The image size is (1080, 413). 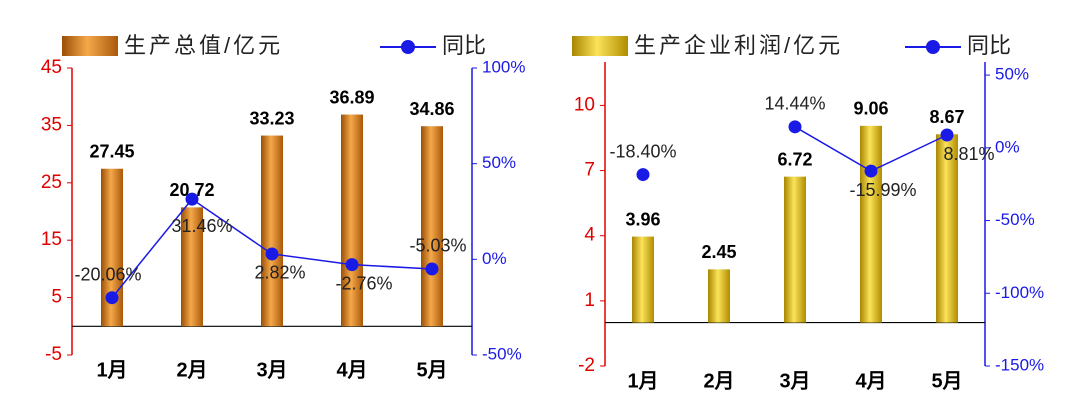 What do you see at coordinates (589, 235) in the screenshot?
I see `y-tick-label: 4` at bounding box center [589, 235].